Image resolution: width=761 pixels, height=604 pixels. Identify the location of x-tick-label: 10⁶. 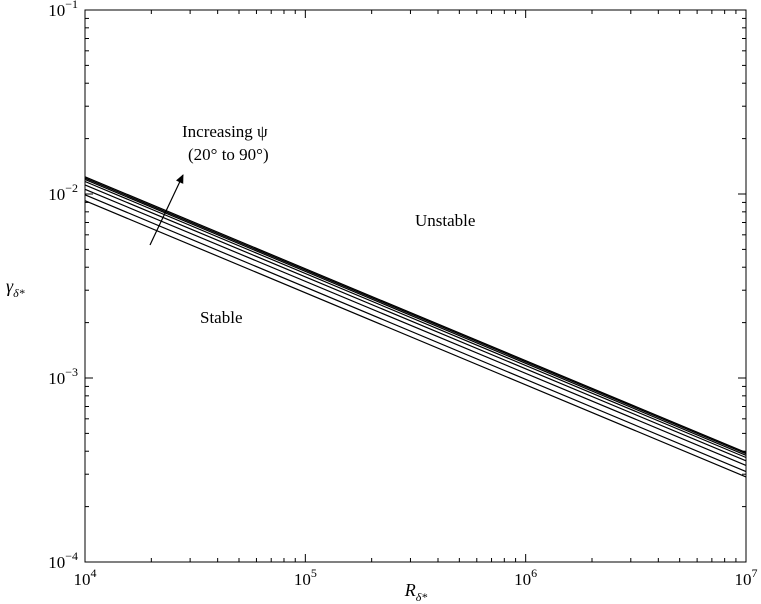
(525, 577).